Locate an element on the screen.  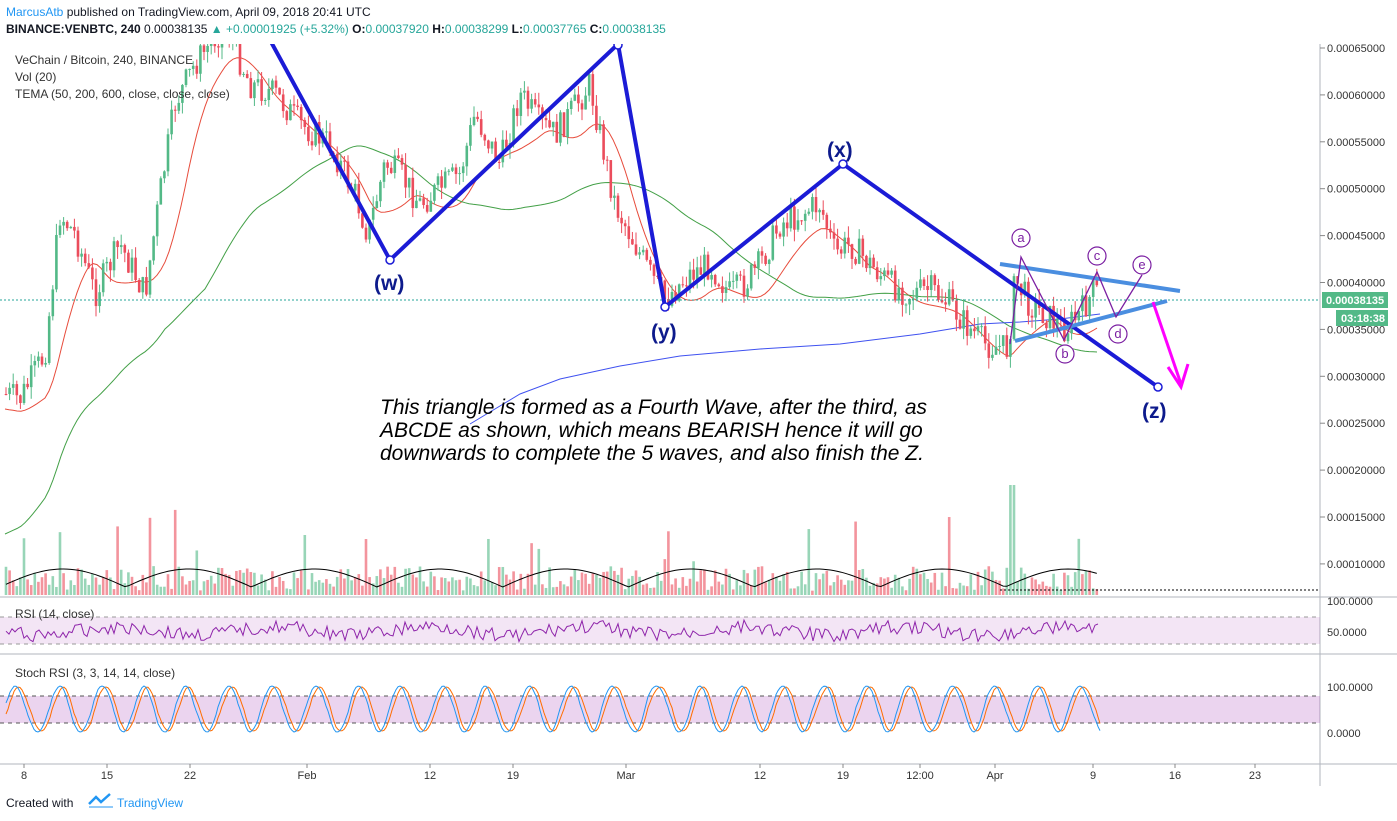
author-link: MarcusAtb is located at coordinates (35, 12).